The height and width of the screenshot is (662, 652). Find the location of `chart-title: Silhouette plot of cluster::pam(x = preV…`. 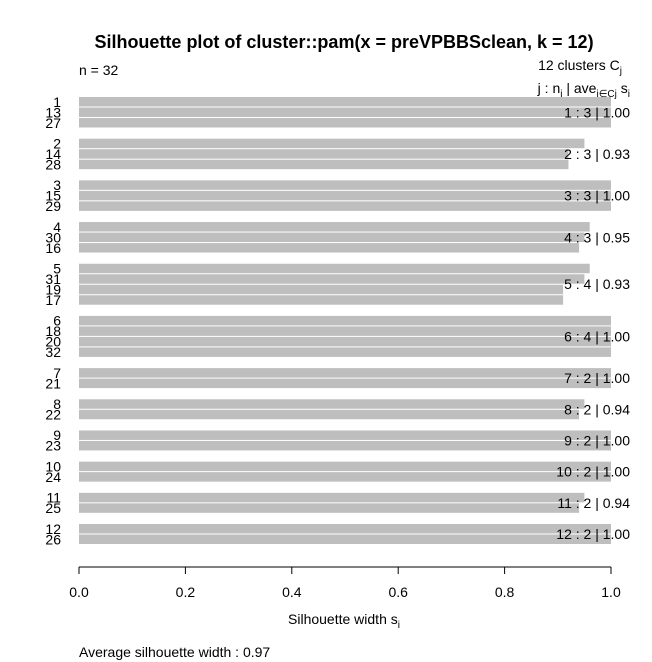

chart-title: Silhouette plot of cluster::pam(x = preV… is located at coordinates (343, 42).